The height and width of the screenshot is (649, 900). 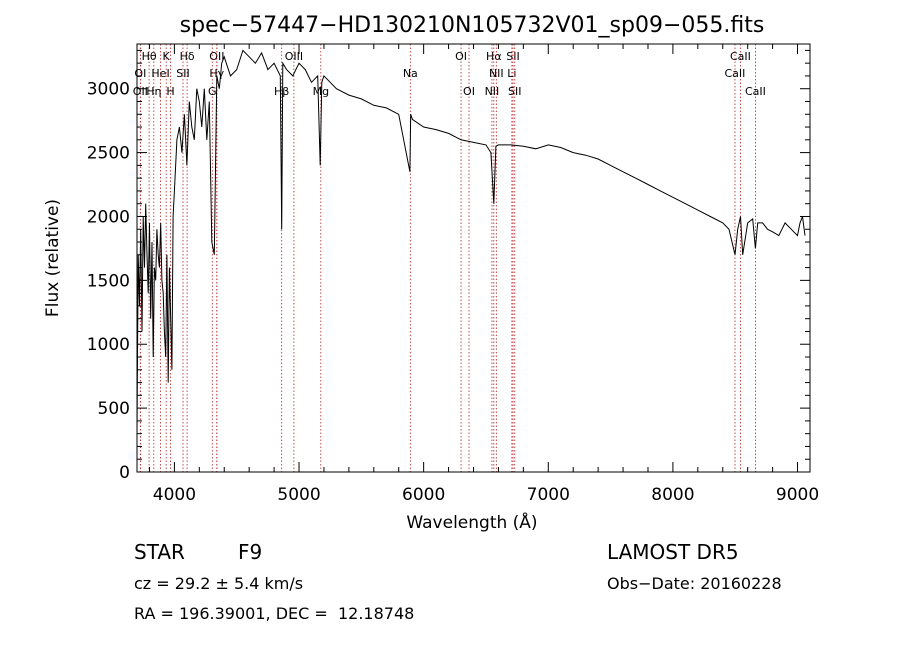 What do you see at coordinates (108, 345) in the screenshot?
I see `y-tick-label: 1000` at bounding box center [108, 345].